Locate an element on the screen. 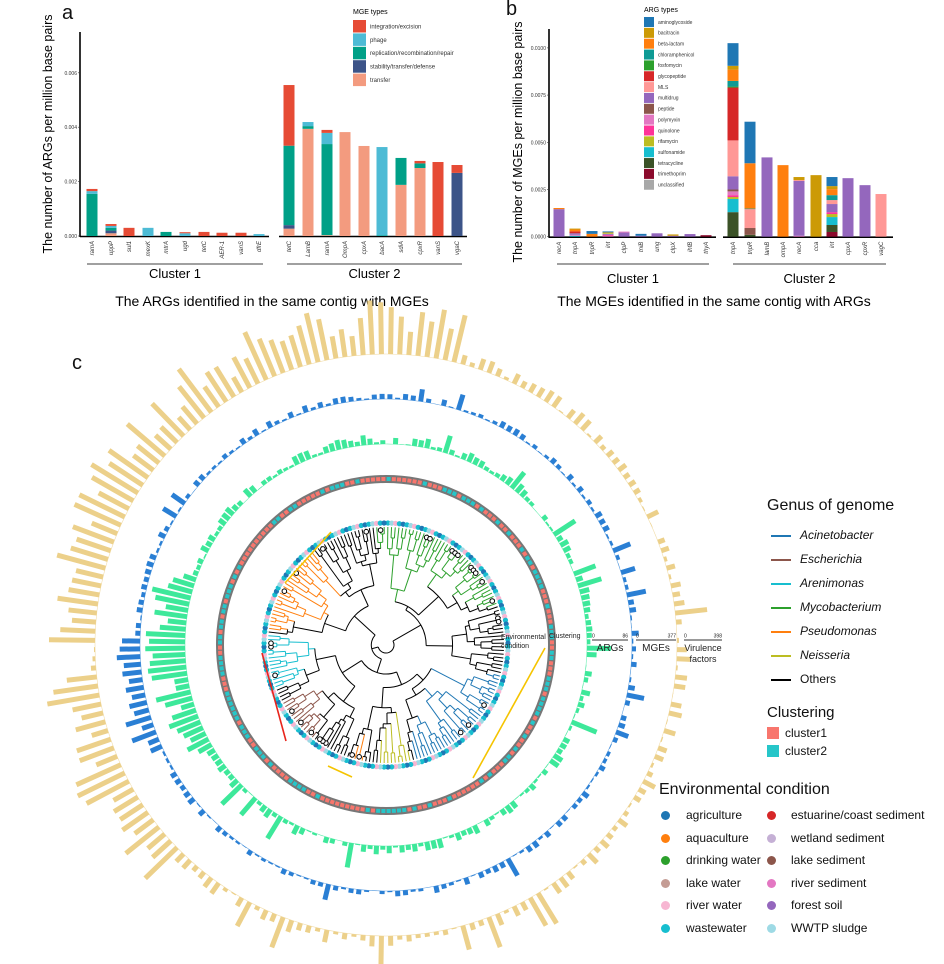 The image size is (944, 964). marker-circle is located at coordinates (292, 711).